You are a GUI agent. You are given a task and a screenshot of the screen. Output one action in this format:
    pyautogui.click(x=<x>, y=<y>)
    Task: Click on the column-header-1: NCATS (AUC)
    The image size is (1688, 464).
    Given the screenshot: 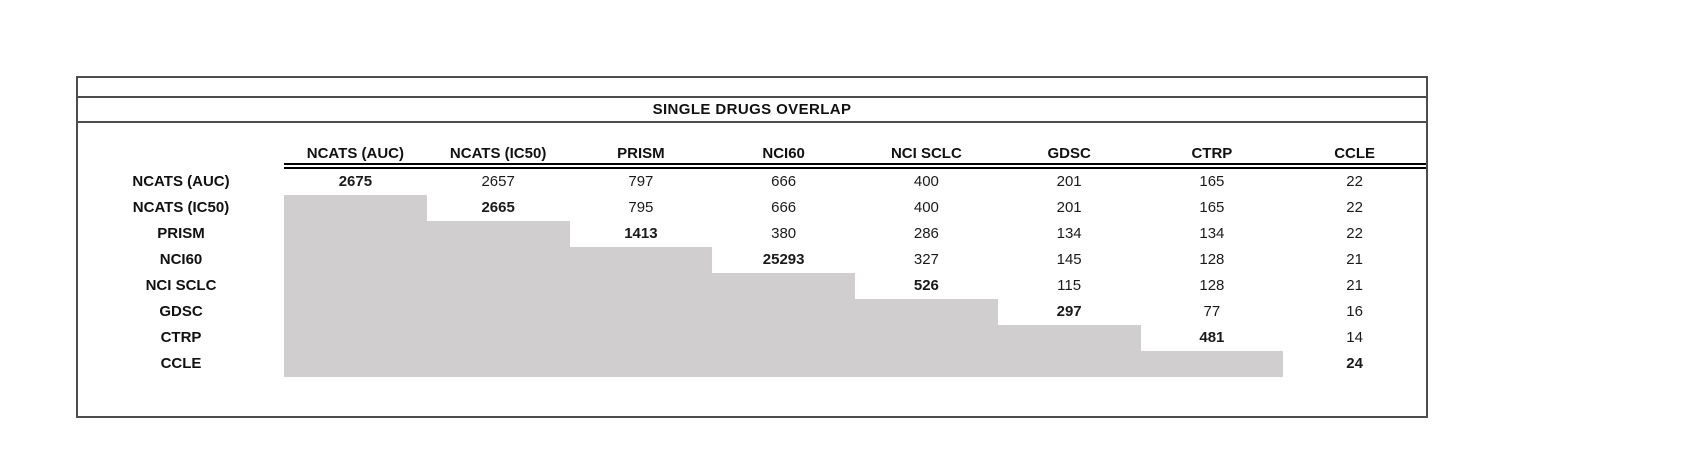 What is the action you would take?
    pyautogui.click(x=355, y=155)
    